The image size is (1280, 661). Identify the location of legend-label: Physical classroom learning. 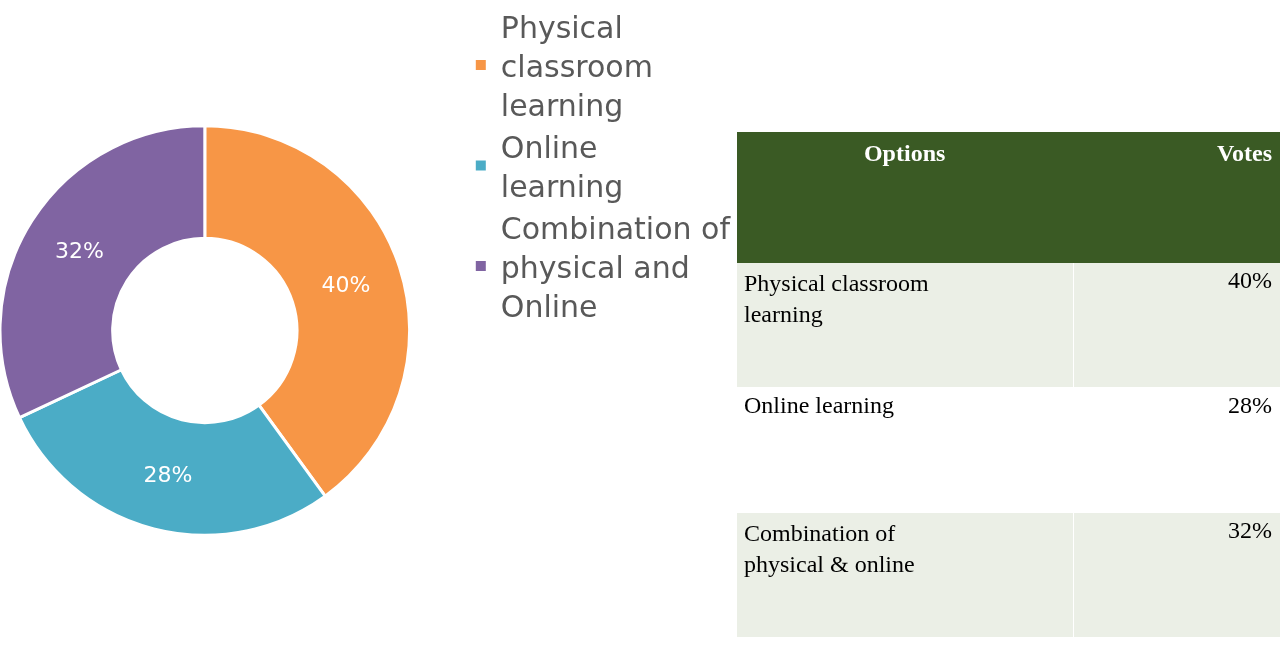
(576, 66).